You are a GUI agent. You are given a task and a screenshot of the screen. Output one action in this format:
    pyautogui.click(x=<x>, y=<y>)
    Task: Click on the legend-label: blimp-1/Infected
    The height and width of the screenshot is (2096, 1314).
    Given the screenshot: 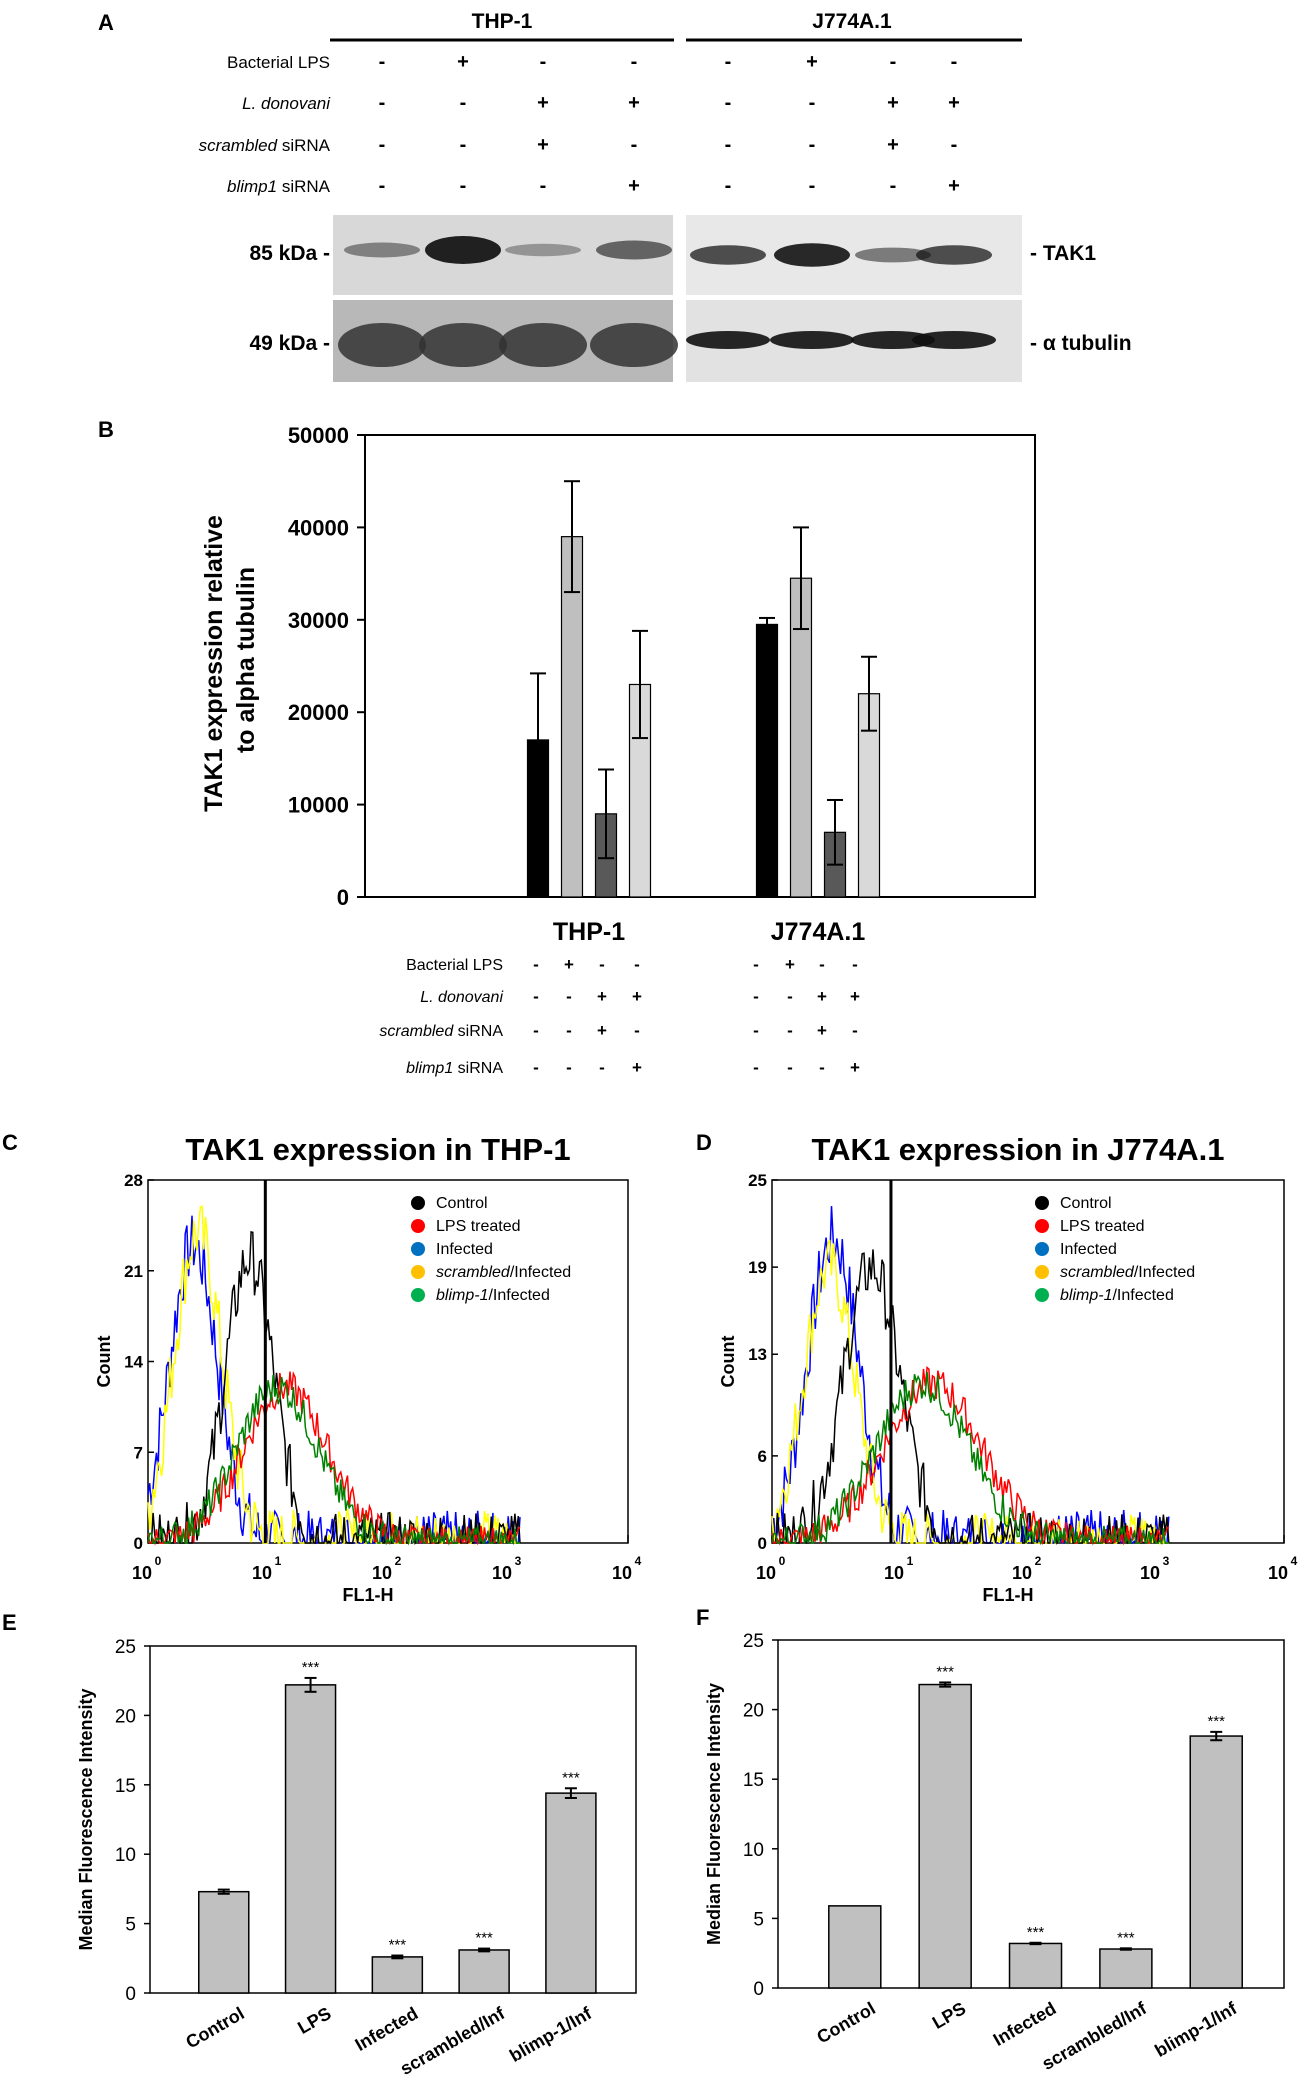 What is the action you would take?
    pyautogui.click(x=493, y=1295)
    